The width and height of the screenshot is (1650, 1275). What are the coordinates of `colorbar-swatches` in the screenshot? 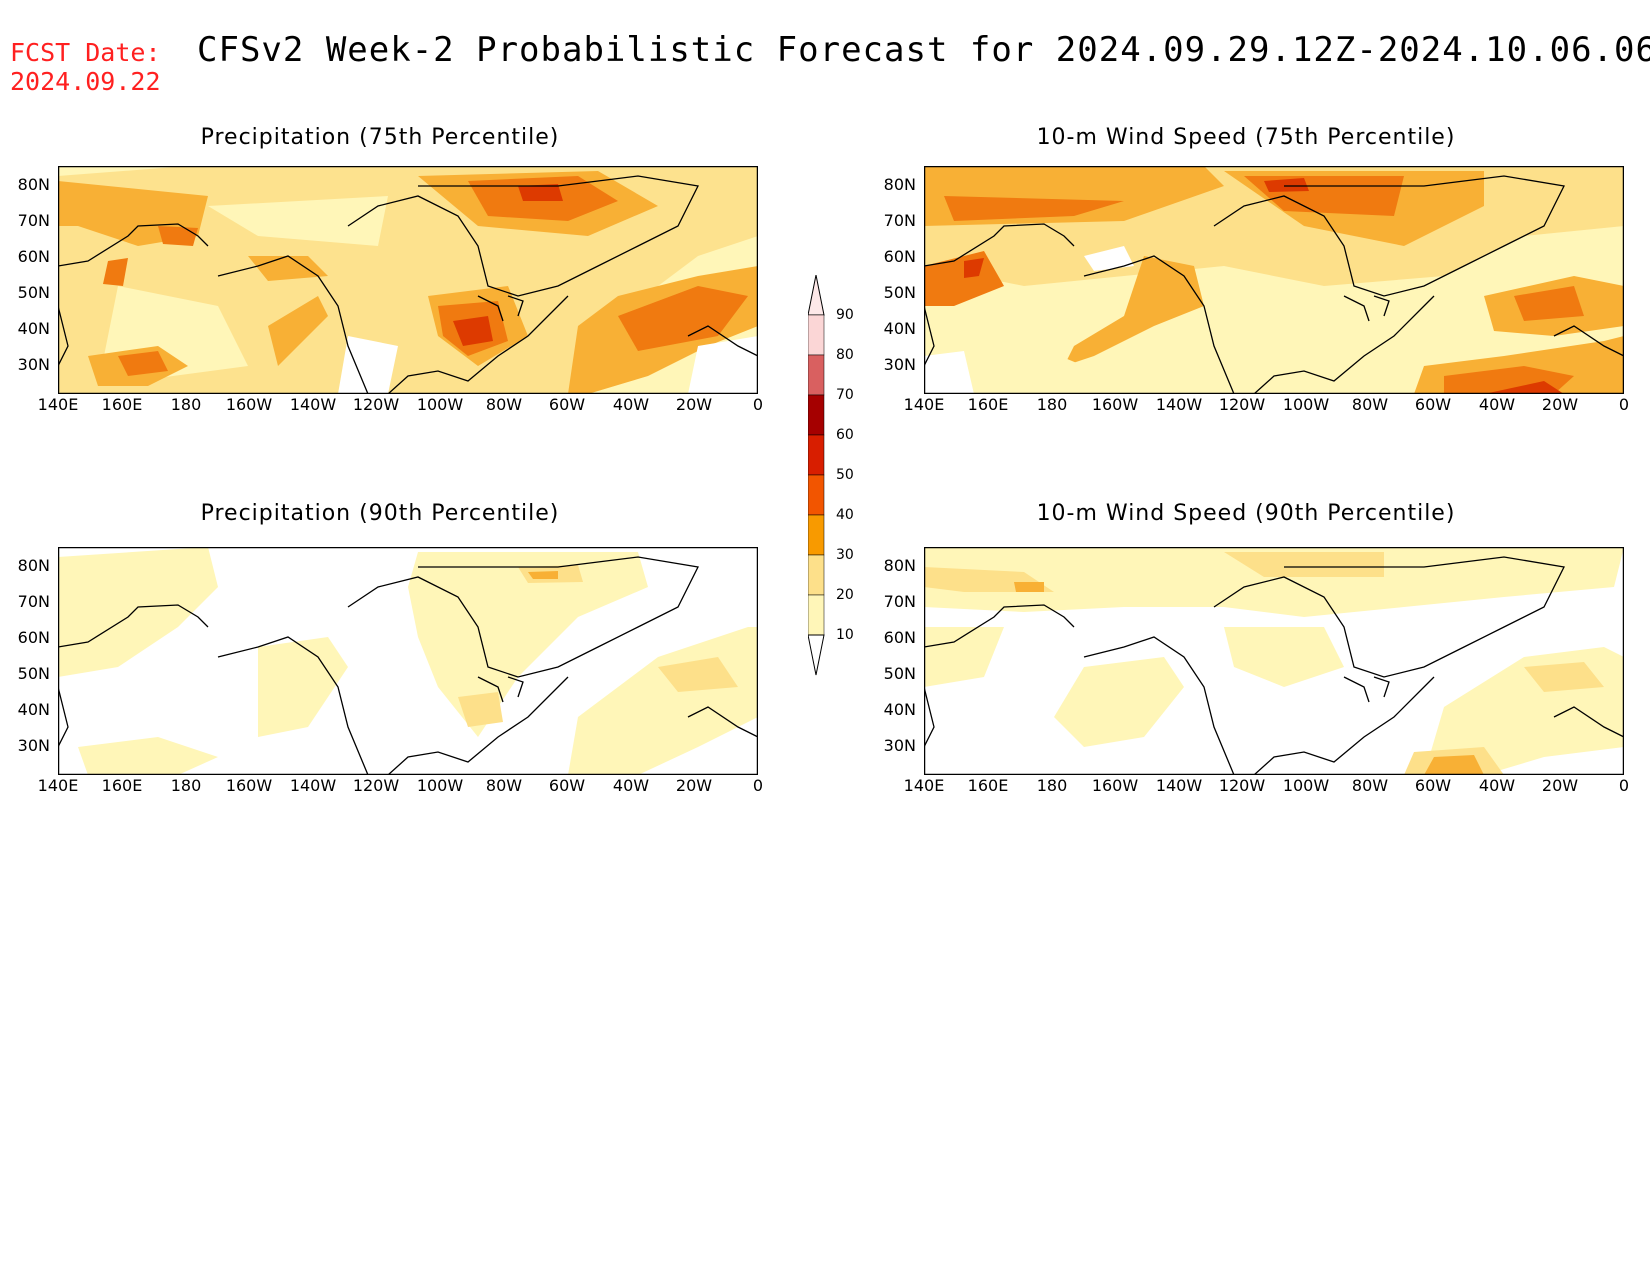 It's located at (816, 475).